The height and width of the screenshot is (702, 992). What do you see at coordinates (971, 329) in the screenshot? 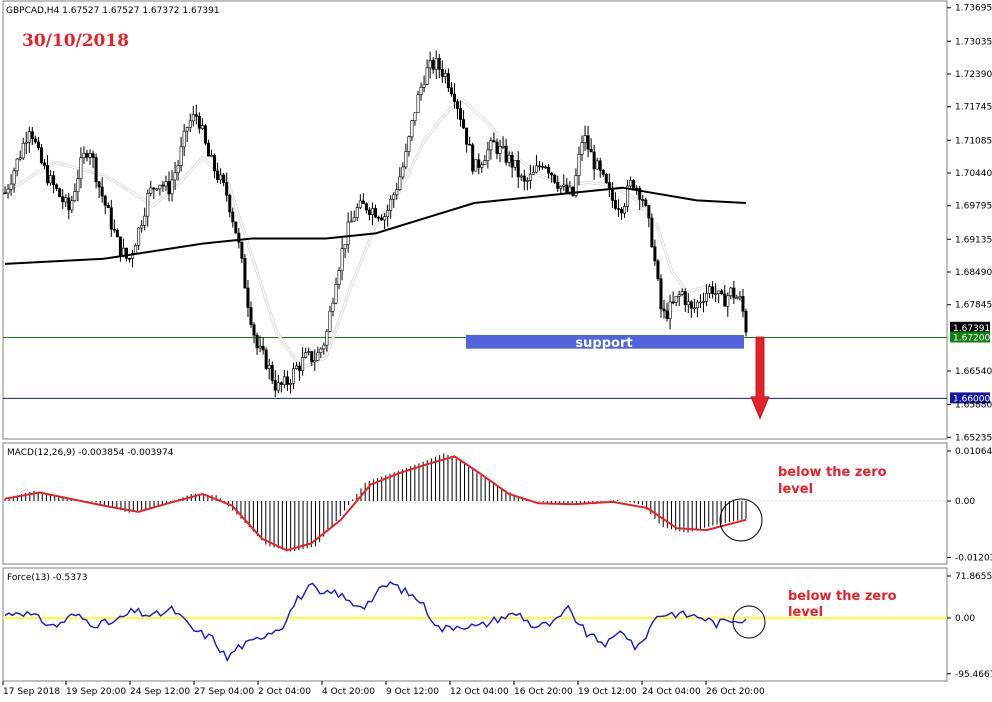
I see `price-tag: 1.67391` at bounding box center [971, 329].